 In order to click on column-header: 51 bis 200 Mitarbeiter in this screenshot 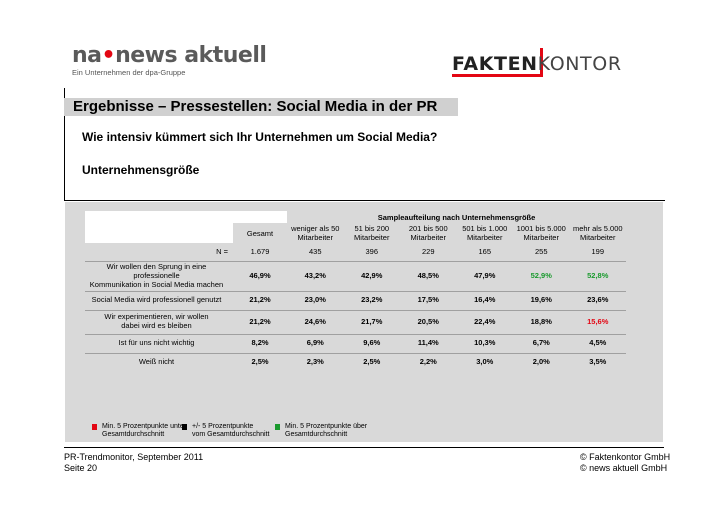, I will do `click(371, 233)`.